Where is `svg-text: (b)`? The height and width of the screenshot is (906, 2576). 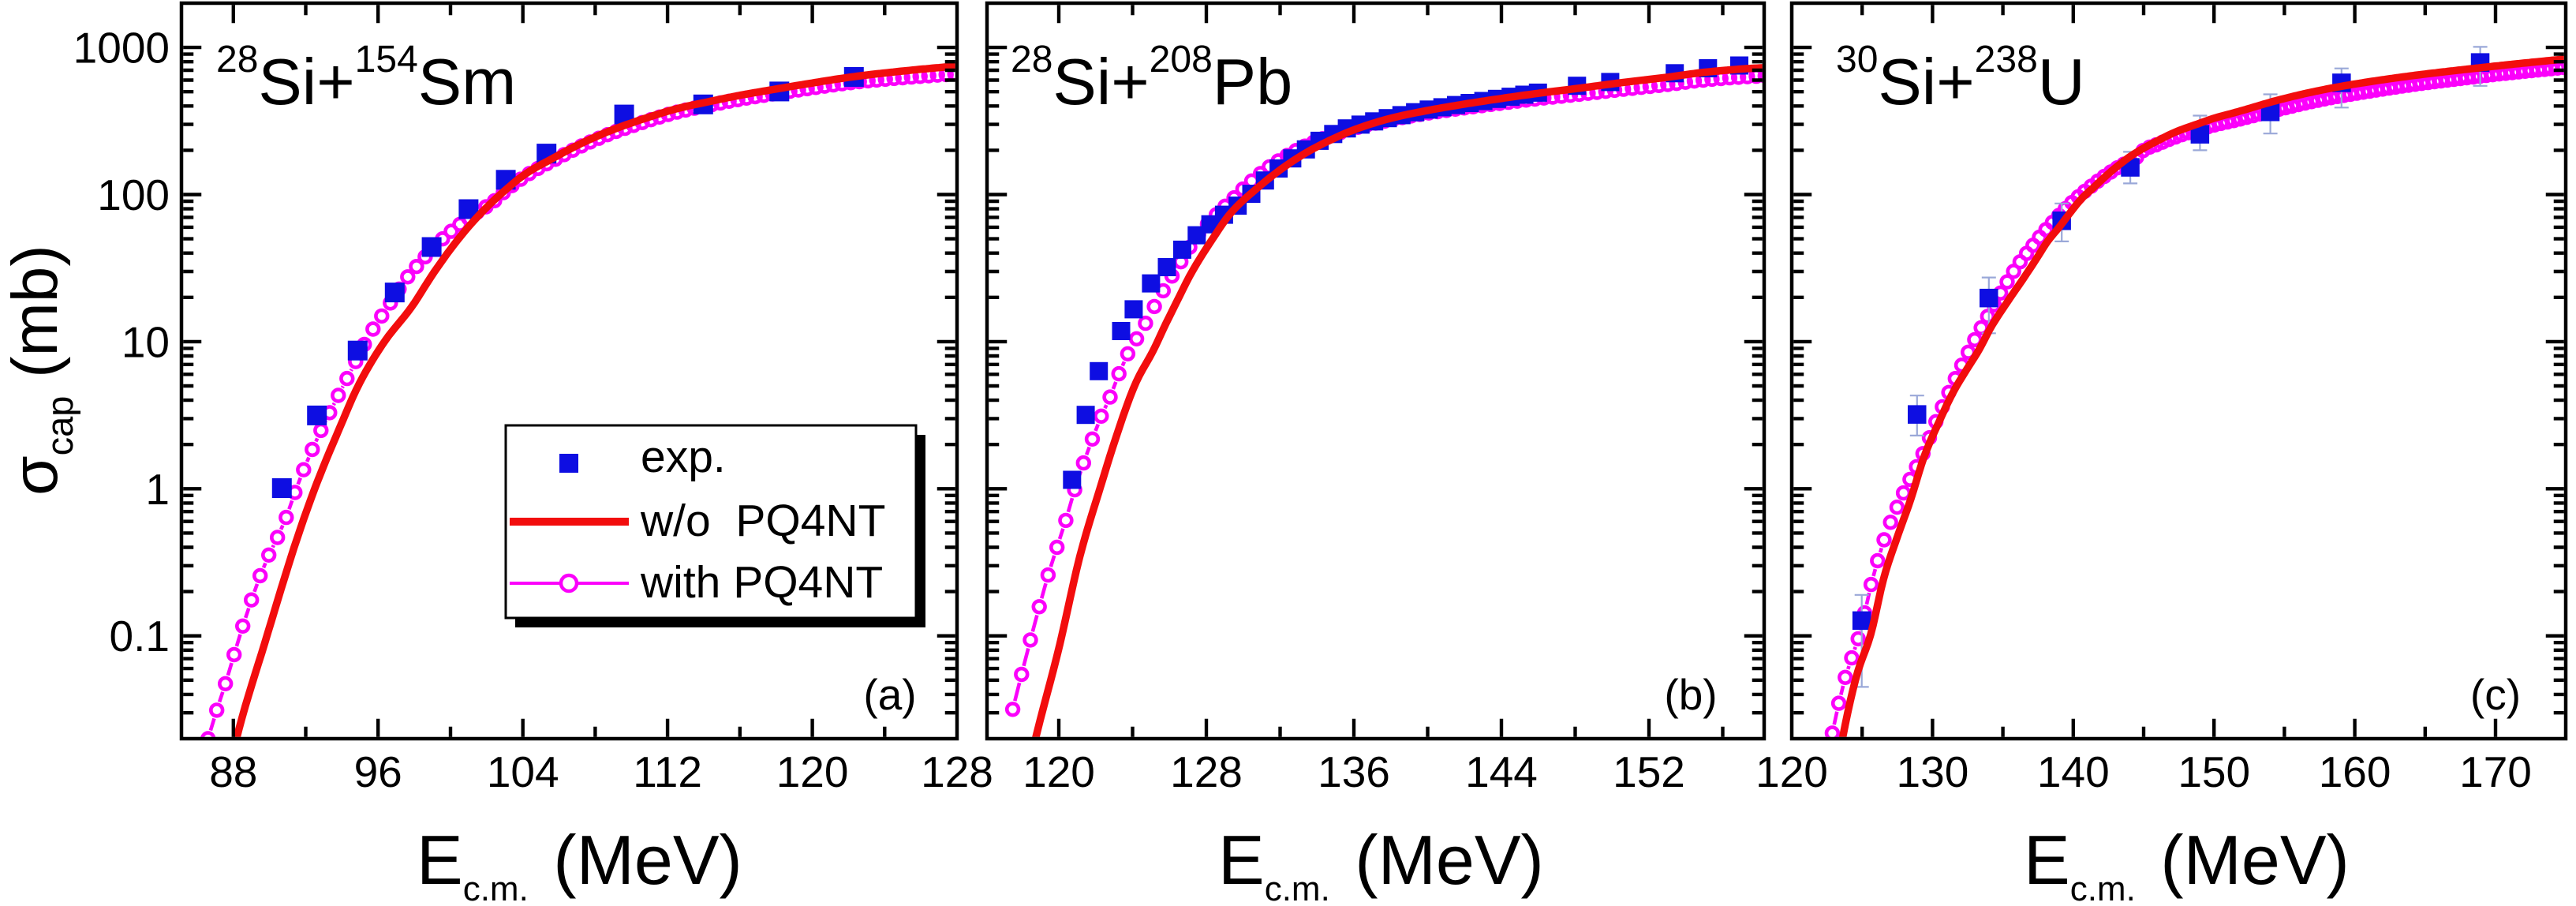 svg-text: (b) is located at coordinates (1690, 694).